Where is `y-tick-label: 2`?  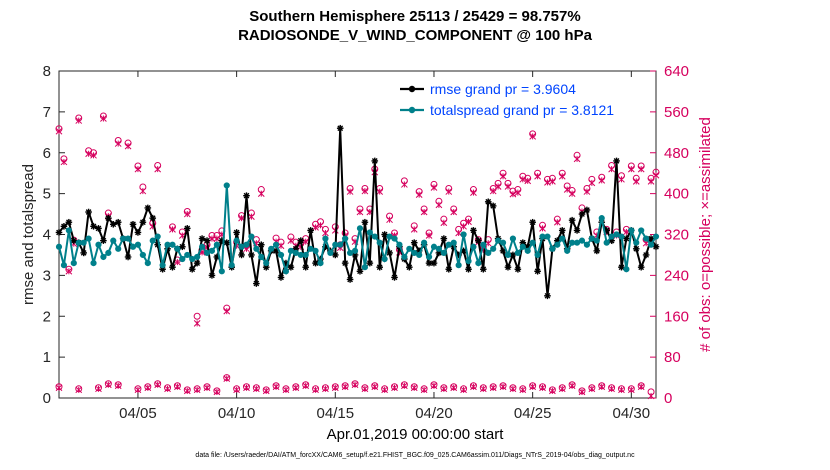 y-tick-label: 2 is located at coordinates (47, 316).